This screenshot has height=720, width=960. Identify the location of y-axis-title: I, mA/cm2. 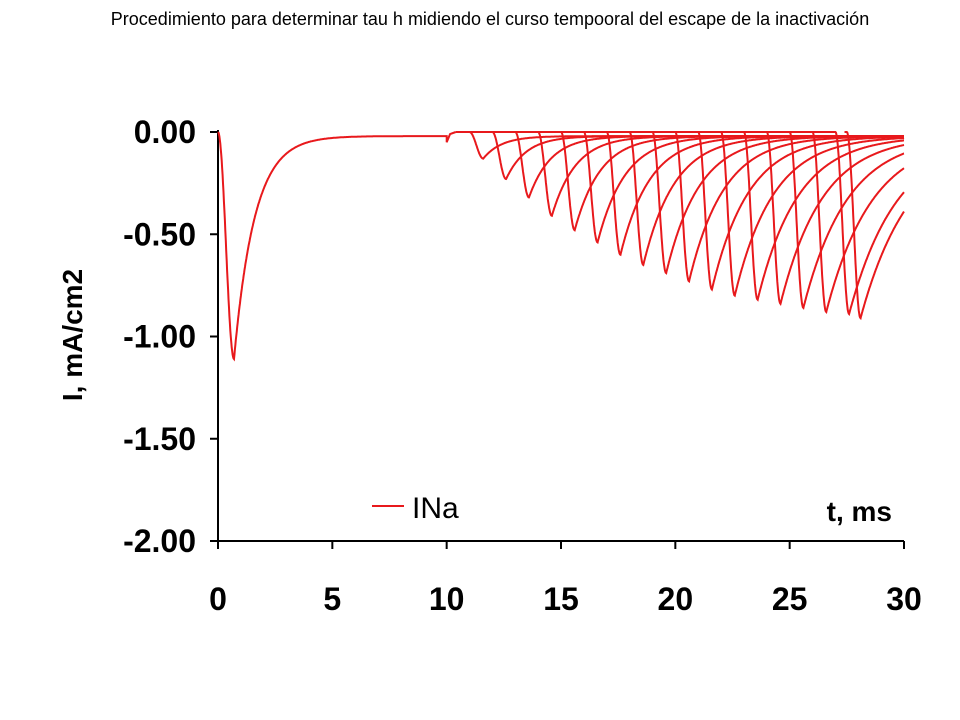
(72, 335).